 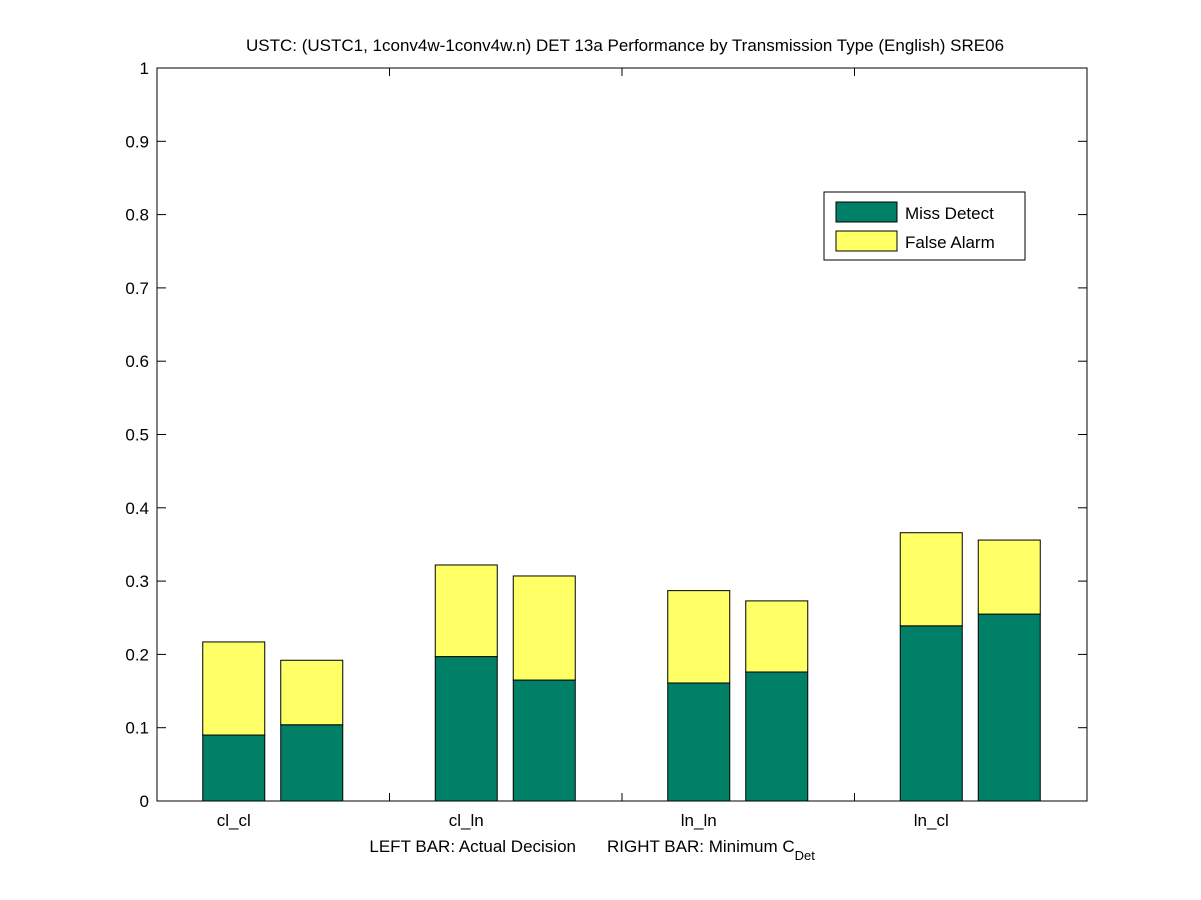 What do you see at coordinates (137, 215) in the screenshot?
I see `ytick-label: 0.8` at bounding box center [137, 215].